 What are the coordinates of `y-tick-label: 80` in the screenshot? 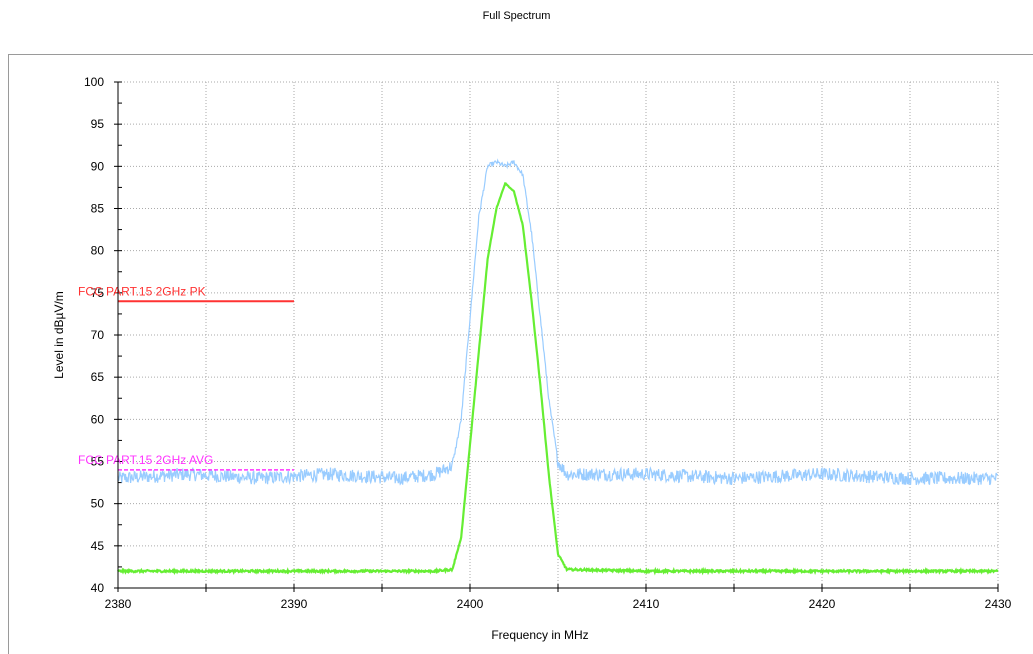 It's located at (98, 251).